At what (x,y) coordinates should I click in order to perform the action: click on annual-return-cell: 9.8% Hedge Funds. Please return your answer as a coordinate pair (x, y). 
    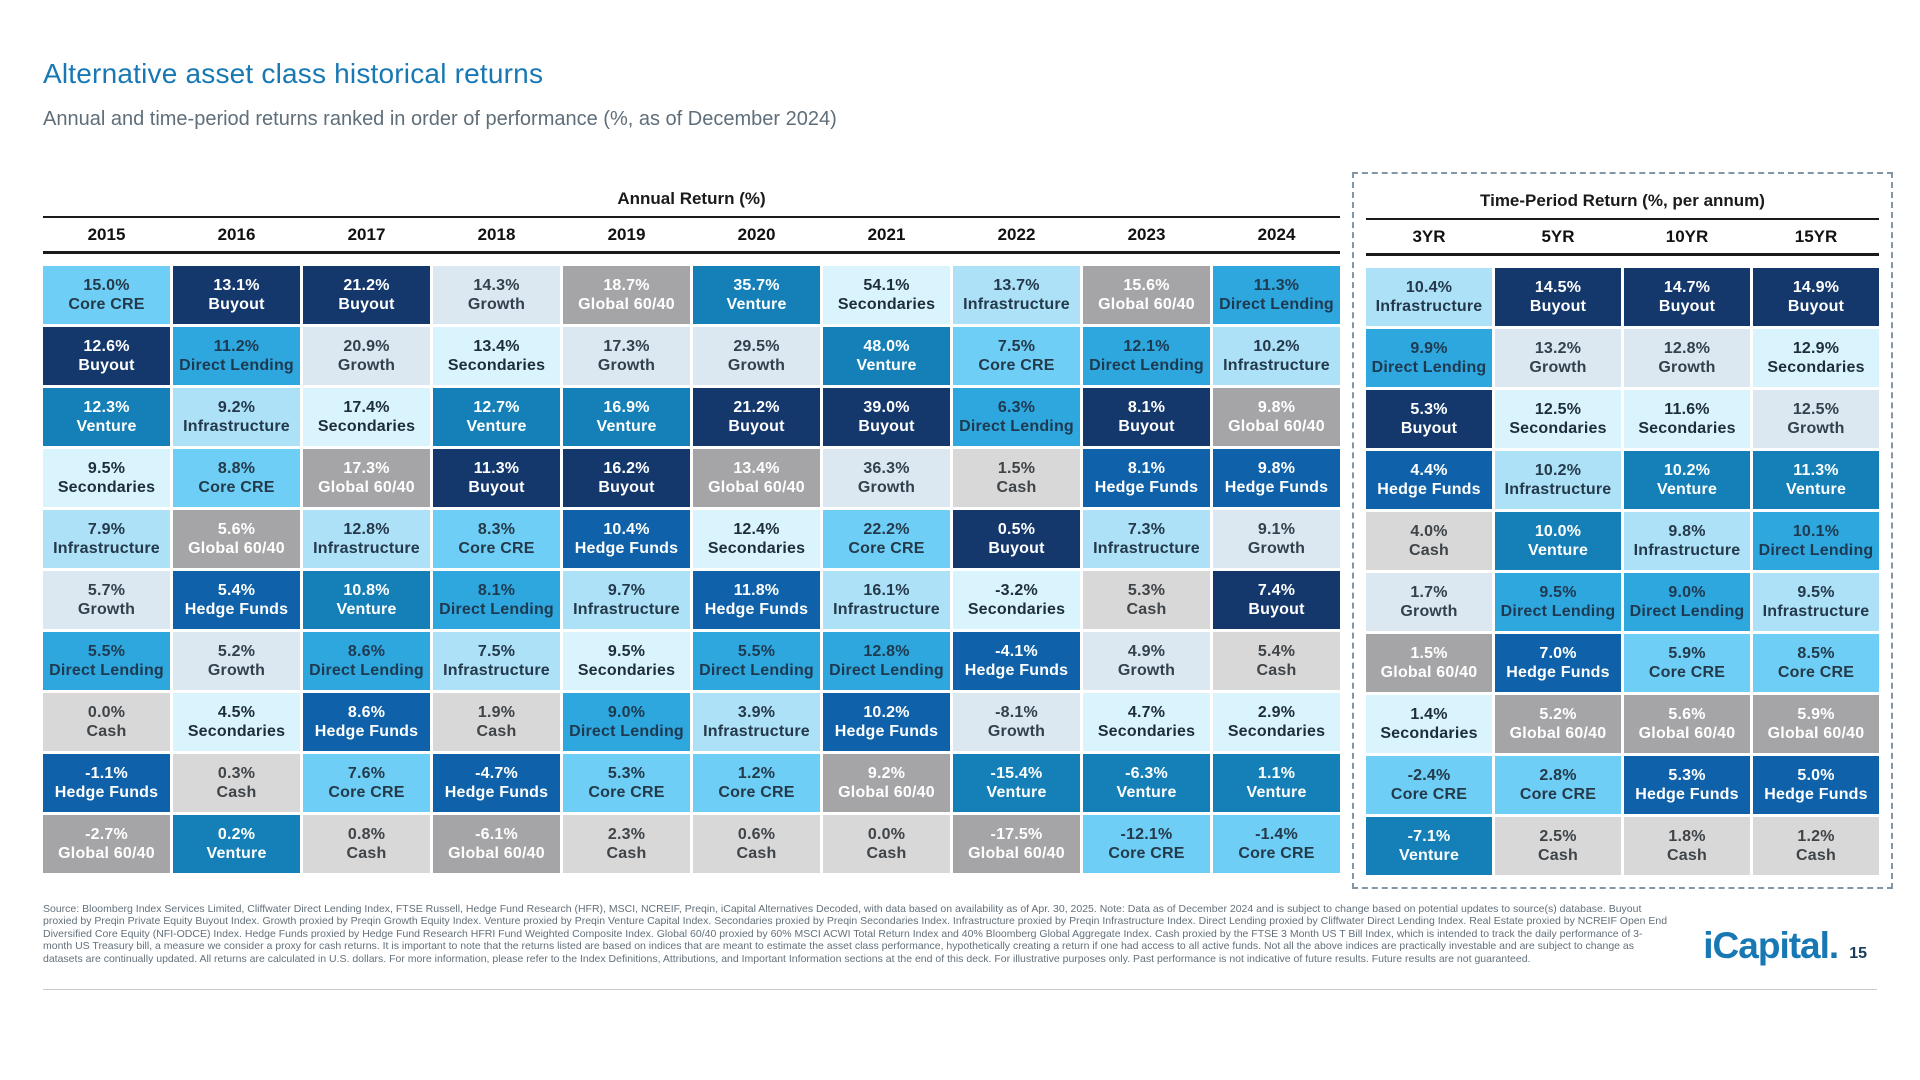
    Looking at the image, I should click on (1276, 478).